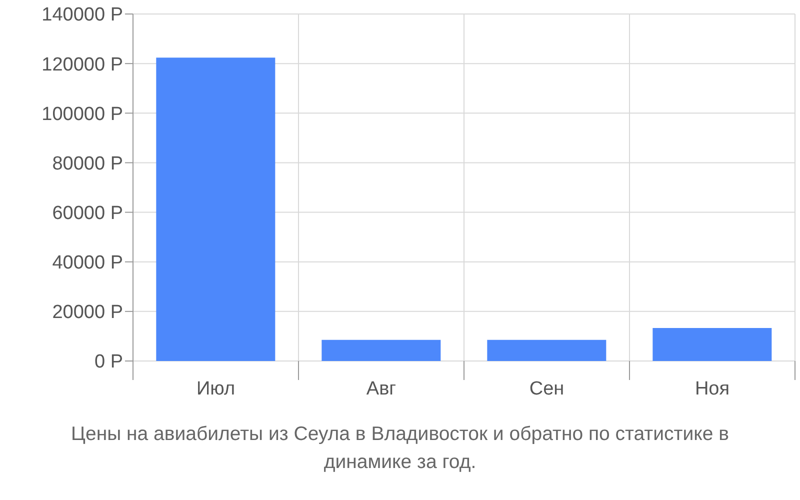  I want to click on y-tick-label: 20000 Р, so click(87, 313).